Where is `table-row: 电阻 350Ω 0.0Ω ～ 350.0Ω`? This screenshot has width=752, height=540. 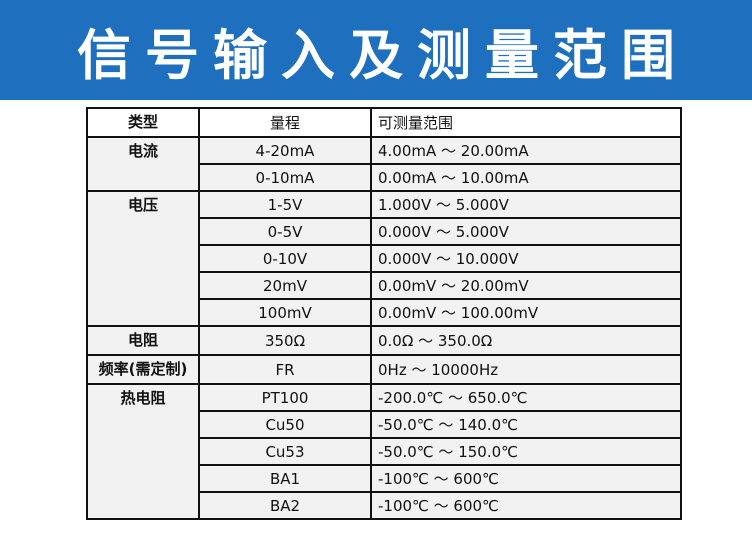
table-row: 电阻 350Ω 0.0Ω ～ 350.0Ω is located at coordinates (384, 340).